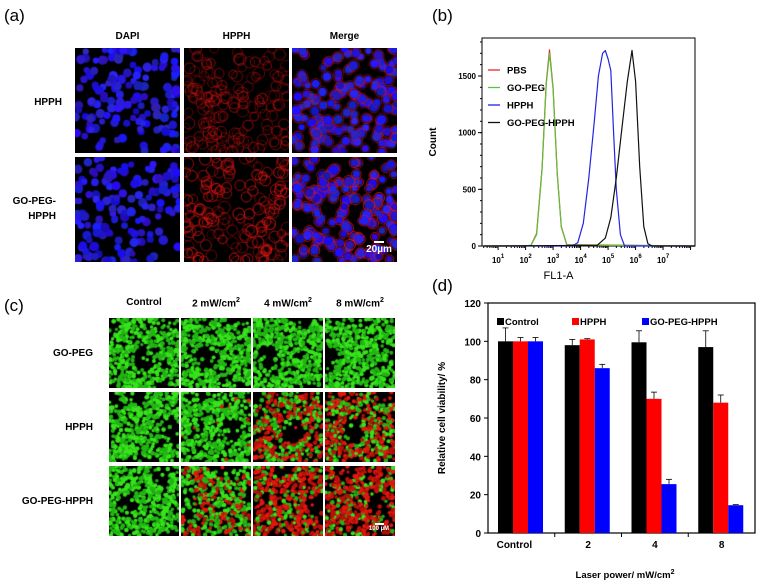 The width and height of the screenshot is (757, 580). I want to click on panel-a-column-hpph: HPPH, so click(236, 36).